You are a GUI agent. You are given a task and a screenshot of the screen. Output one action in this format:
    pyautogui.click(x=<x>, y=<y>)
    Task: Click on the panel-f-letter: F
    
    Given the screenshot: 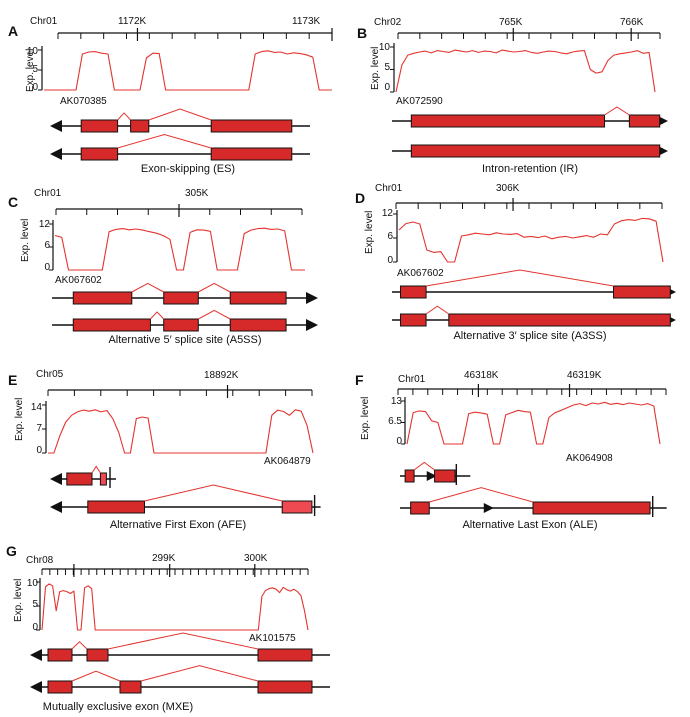 What is the action you would take?
    pyautogui.click(x=359, y=380)
    